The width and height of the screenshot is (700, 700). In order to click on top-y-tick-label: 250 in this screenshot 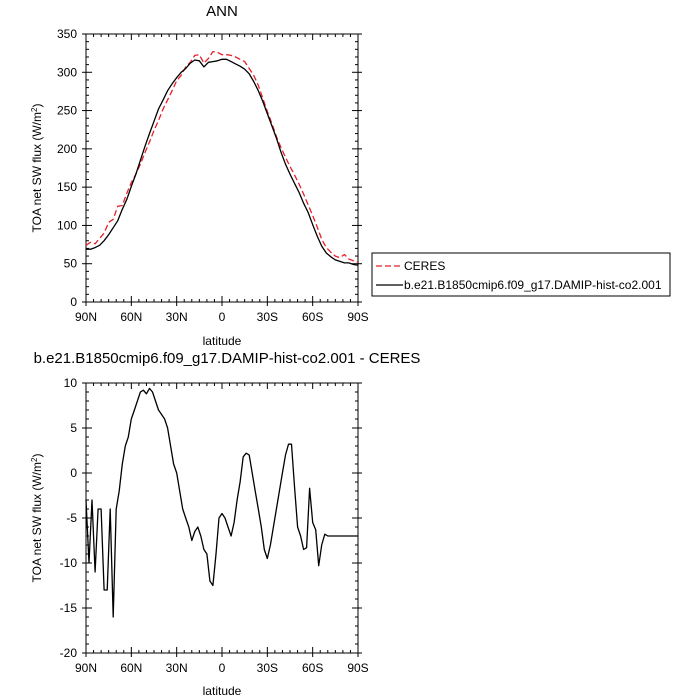, I will do `click(67, 111)`.